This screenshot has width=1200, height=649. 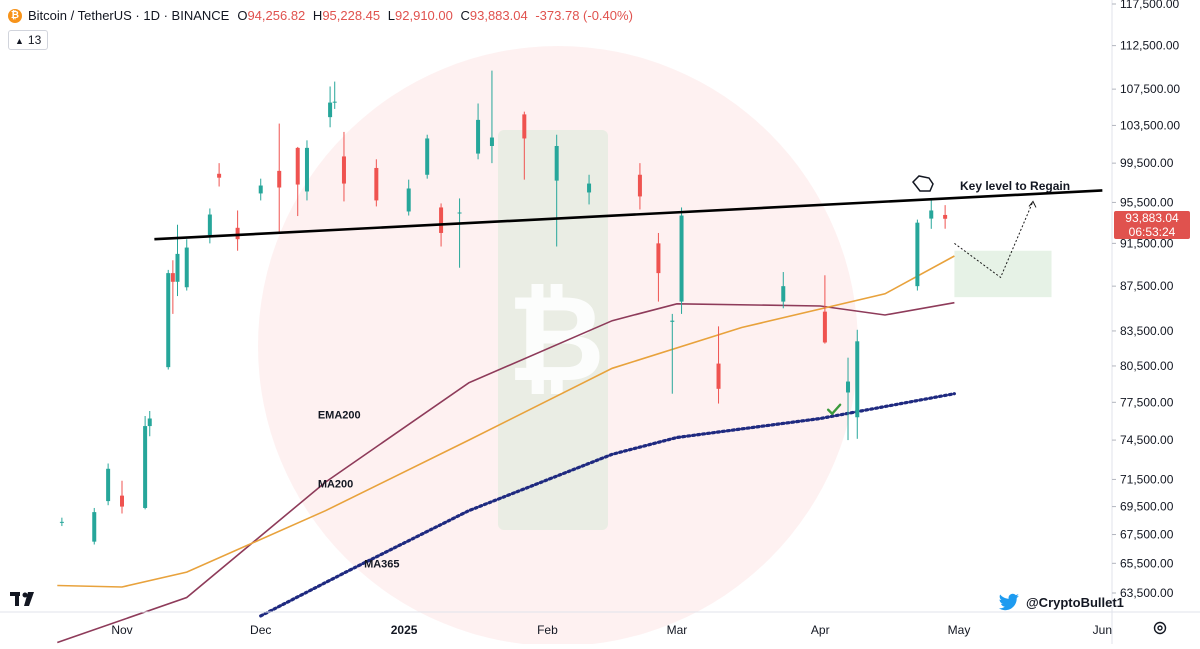 I want to click on projection-path, so click(x=994, y=240).